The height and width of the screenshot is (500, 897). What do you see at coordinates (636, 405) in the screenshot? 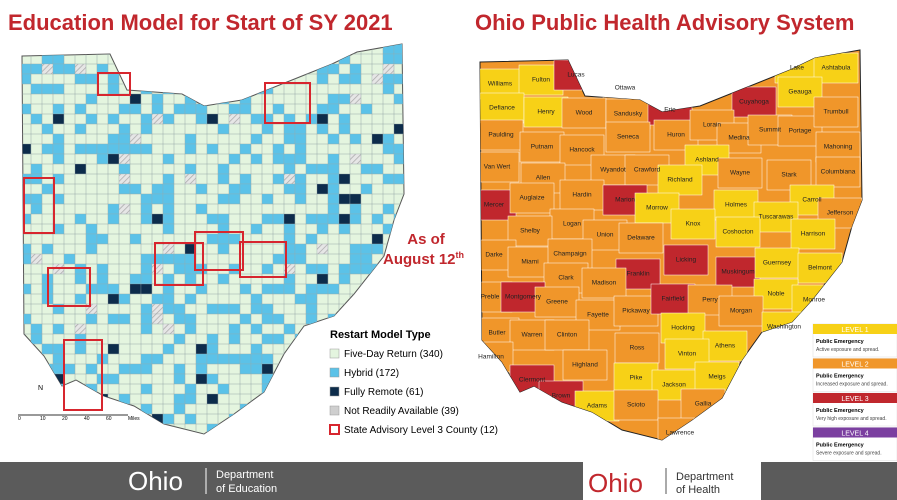
I see `county-label: Scioto` at bounding box center [636, 405].